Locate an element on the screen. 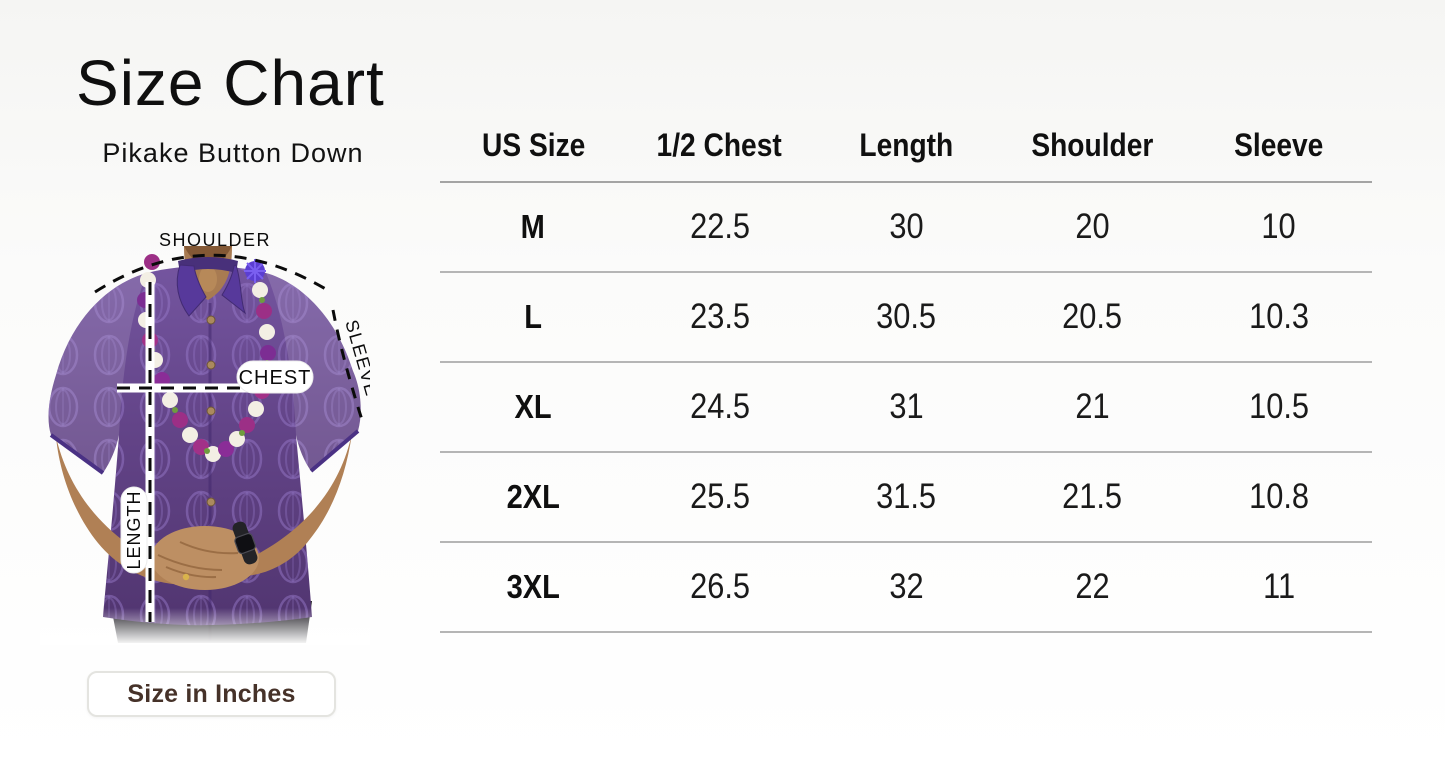 The image size is (1445, 768). column-header-length: Length is located at coordinates (906, 145).